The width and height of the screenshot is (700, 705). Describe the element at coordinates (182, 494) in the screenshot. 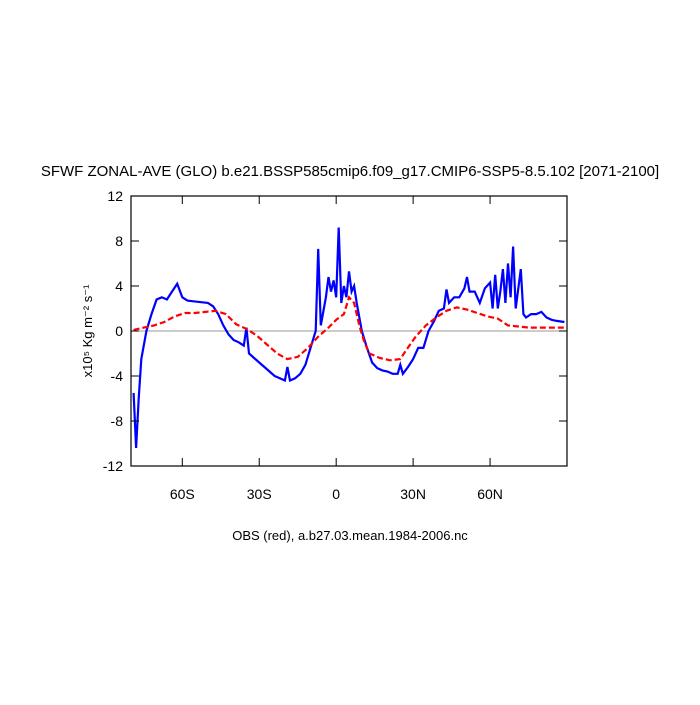

I see `x-tick-label: 60S` at that location.